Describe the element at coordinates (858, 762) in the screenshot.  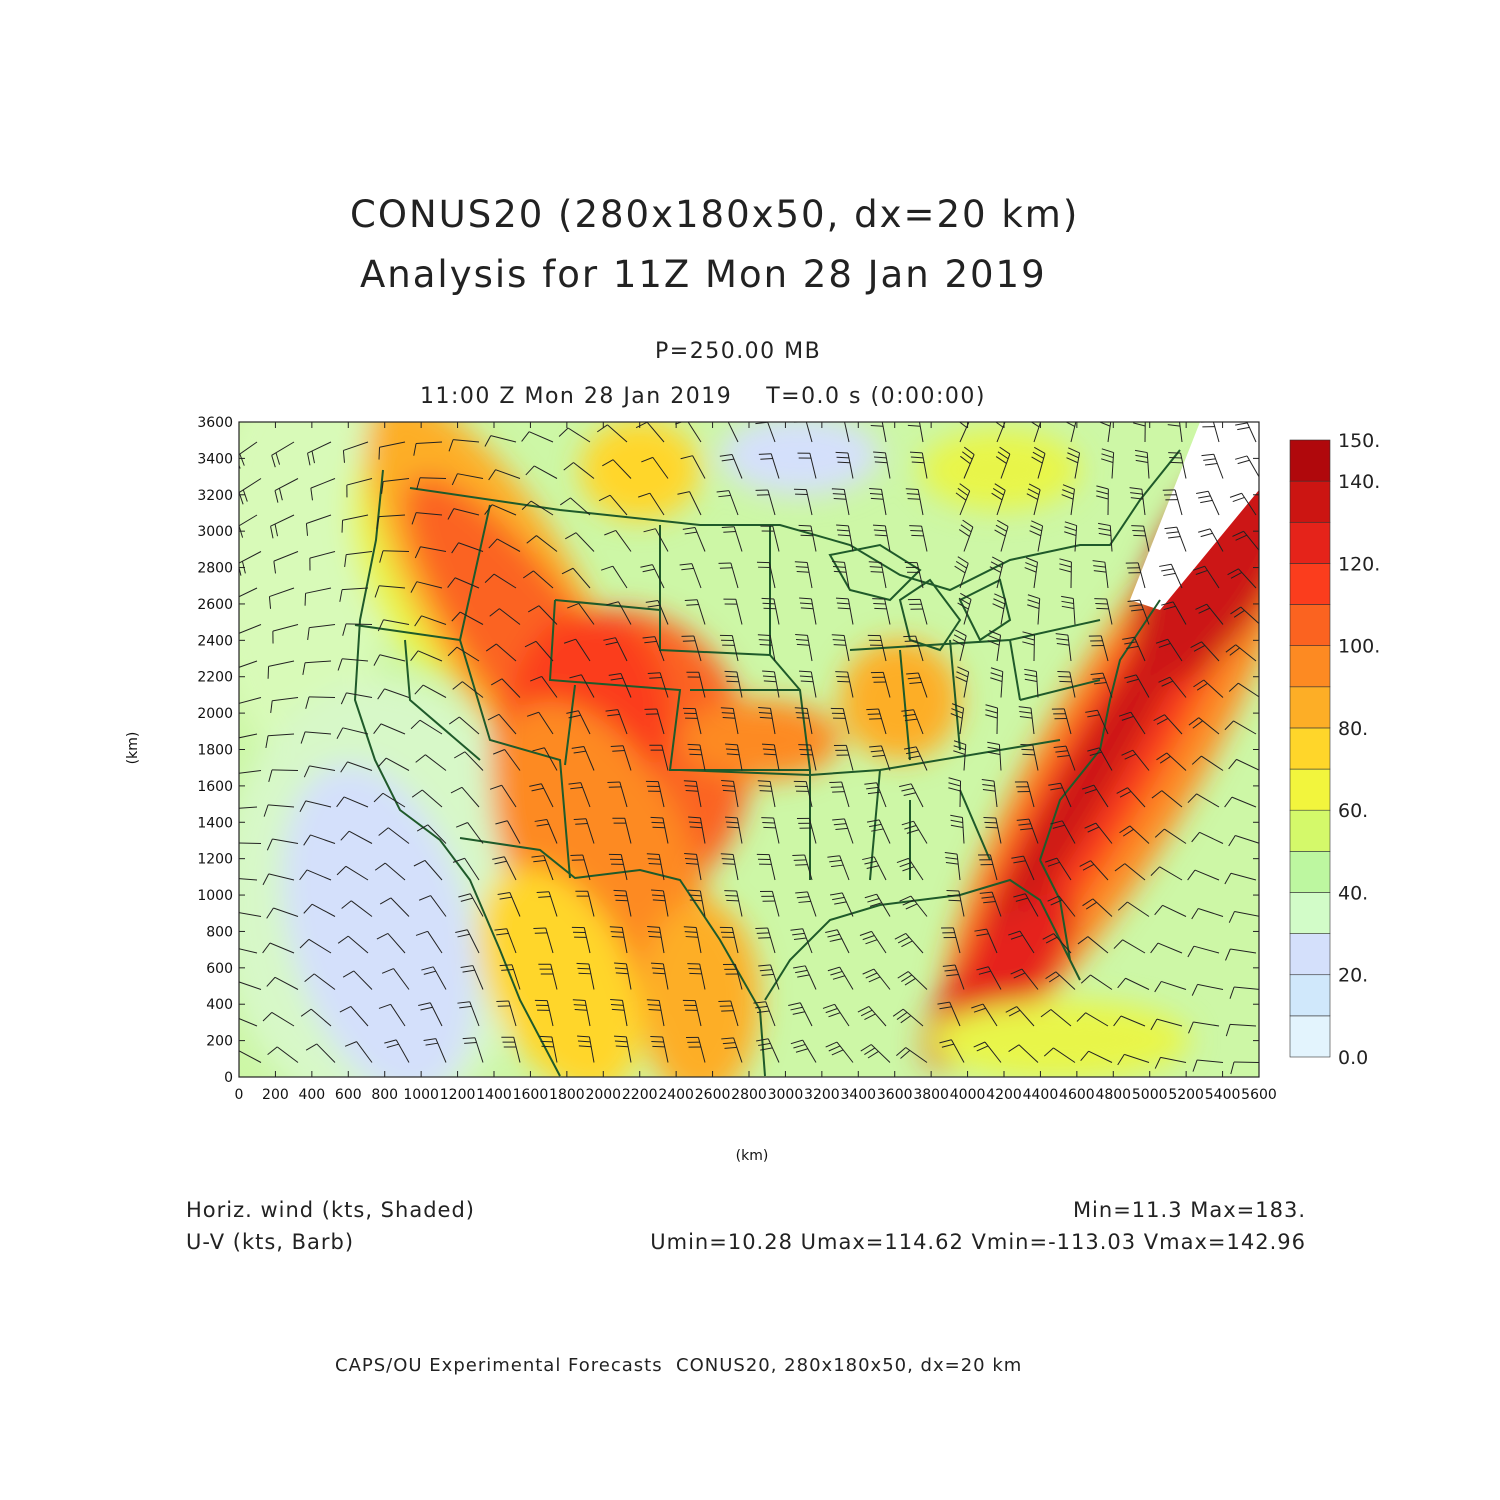
I see `x-tick: 3400` at that location.